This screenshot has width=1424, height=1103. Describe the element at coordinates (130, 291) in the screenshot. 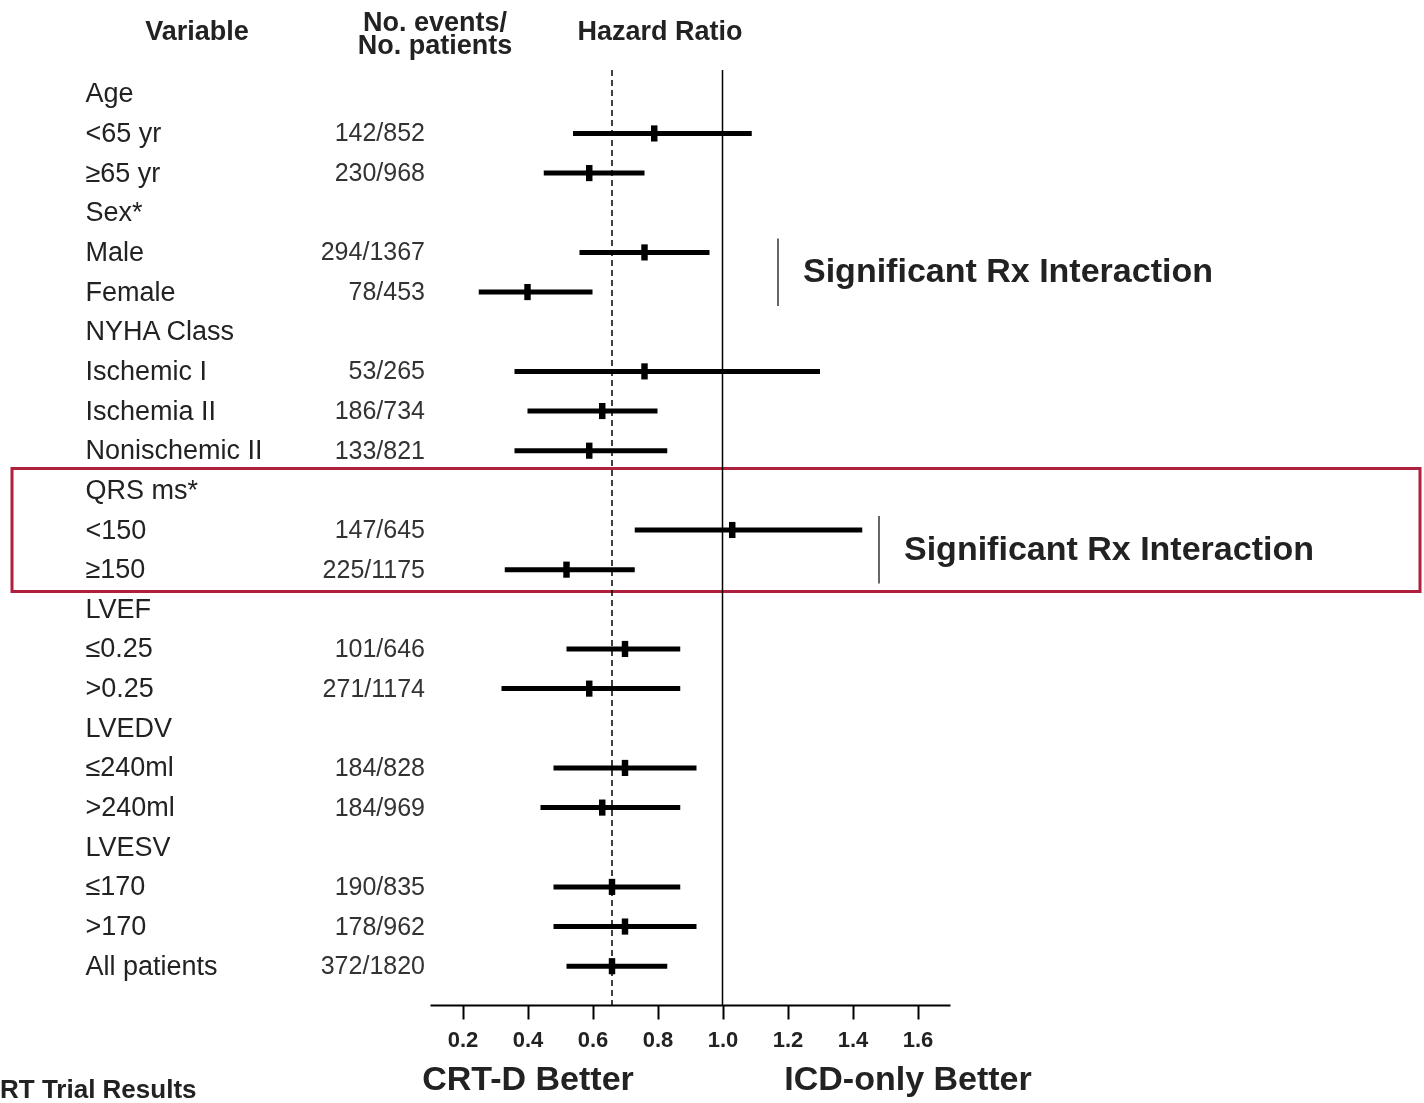

I see `y-tick-label: Female` at that location.